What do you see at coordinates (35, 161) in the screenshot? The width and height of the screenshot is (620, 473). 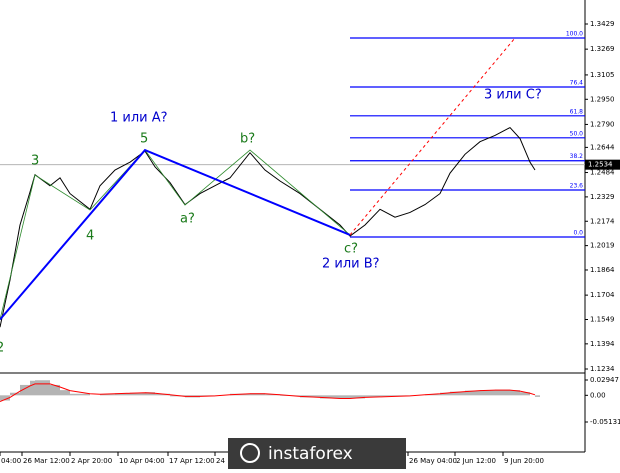 I see `wave-annotation: 3` at bounding box center [35, 161].